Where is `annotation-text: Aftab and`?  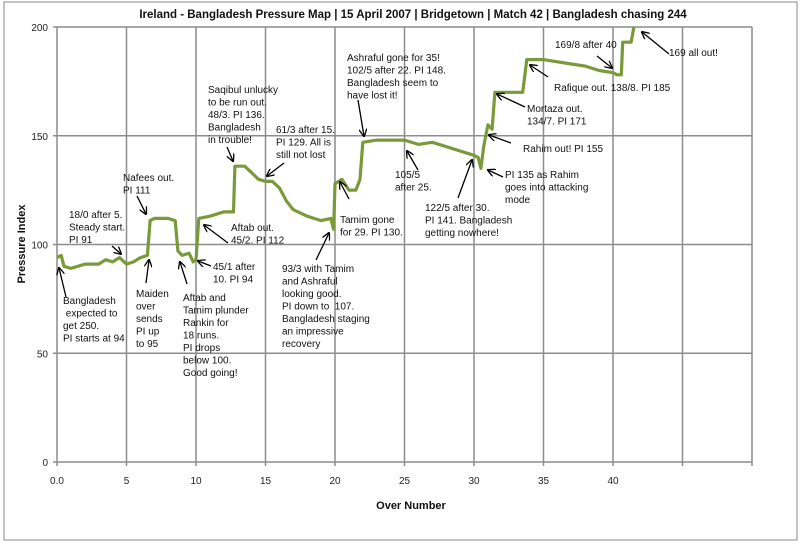
annotation-text: Aftab and is located at coordinates (204, 298).